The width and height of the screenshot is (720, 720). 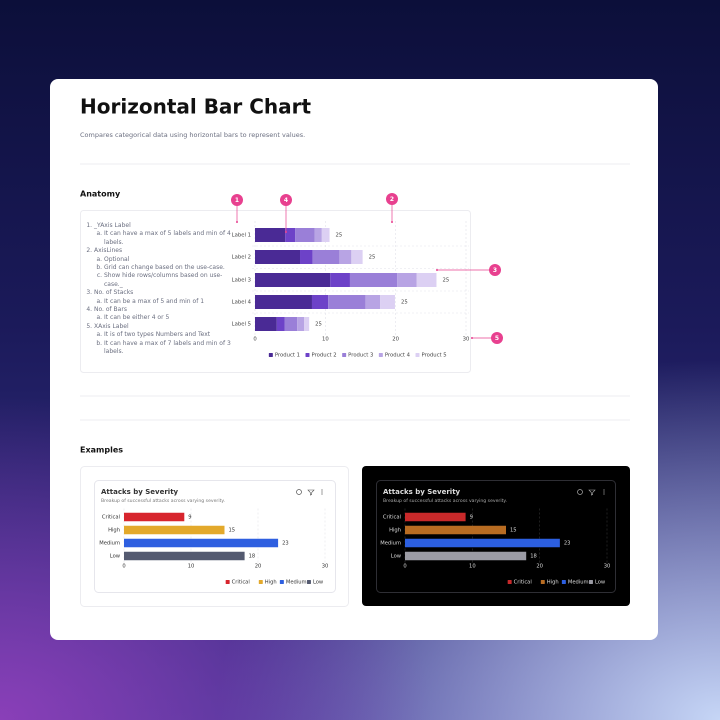 What do you see at coordinates (109, 544) in the screenshot?
I see `y-tick-label: Medium` at bounding box center [109, 544].